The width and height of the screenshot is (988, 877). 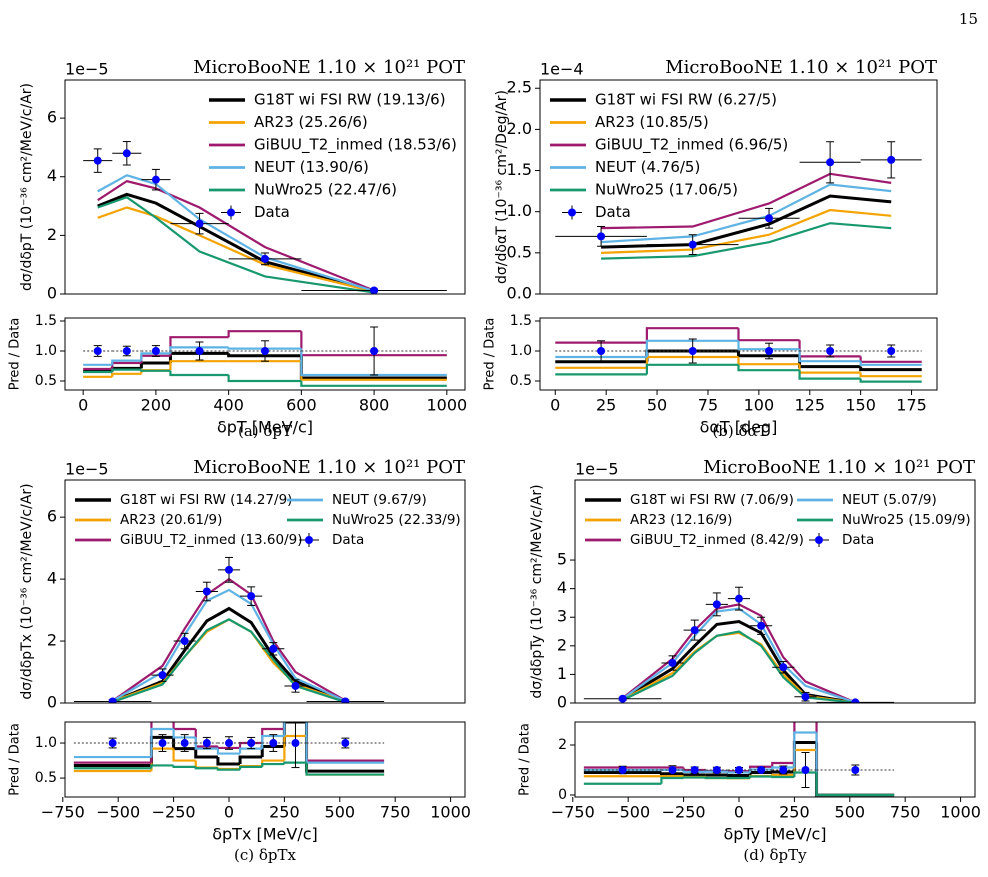 What do you see at coordinates (597, 469) in the screenshot?
I see `offset-label: 1e−5` at bounding box center [597, 469].